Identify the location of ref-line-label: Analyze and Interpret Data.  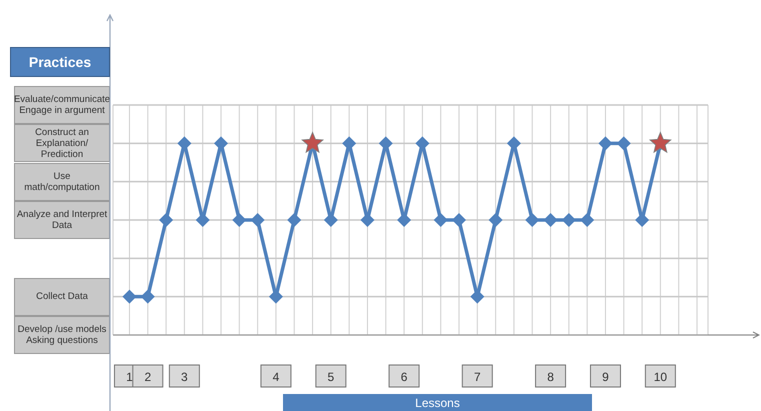
(62, 220).